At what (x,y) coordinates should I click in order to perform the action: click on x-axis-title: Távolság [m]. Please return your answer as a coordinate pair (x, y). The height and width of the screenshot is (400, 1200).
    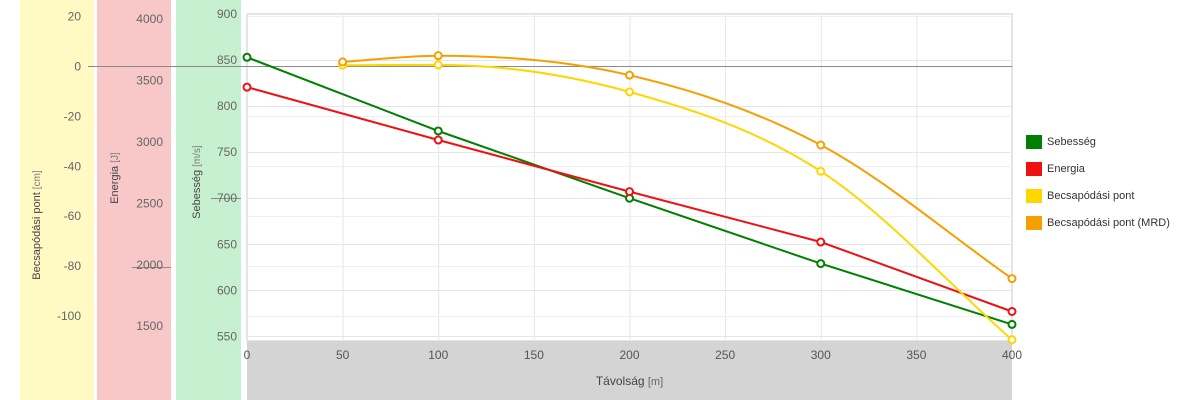
    Looking at the image, I should click on (629, 381).